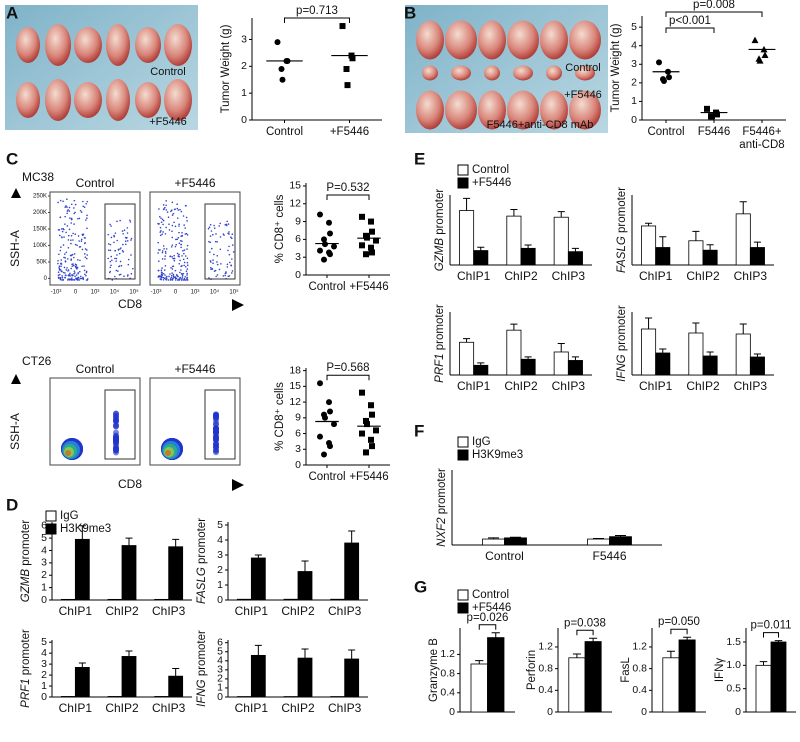  What do you see at coordinates (226, 68) in the screenshot?
I see `y-label: Tumor Weight (g)` at bounding box center [226, 68].